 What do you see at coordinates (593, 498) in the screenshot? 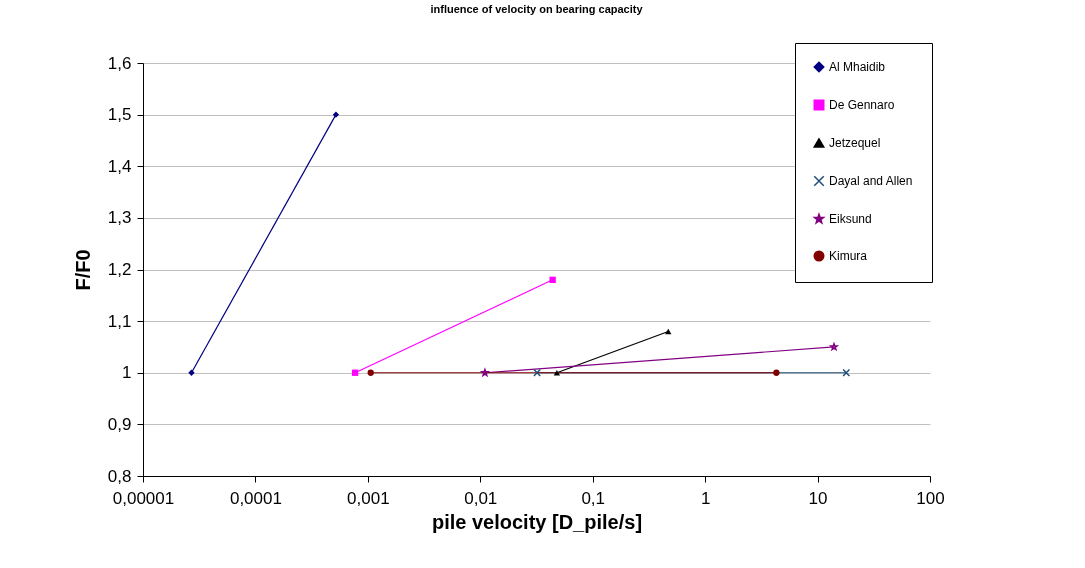
I see `x-tick-label: 0,1` at bounding box center [593, 498].